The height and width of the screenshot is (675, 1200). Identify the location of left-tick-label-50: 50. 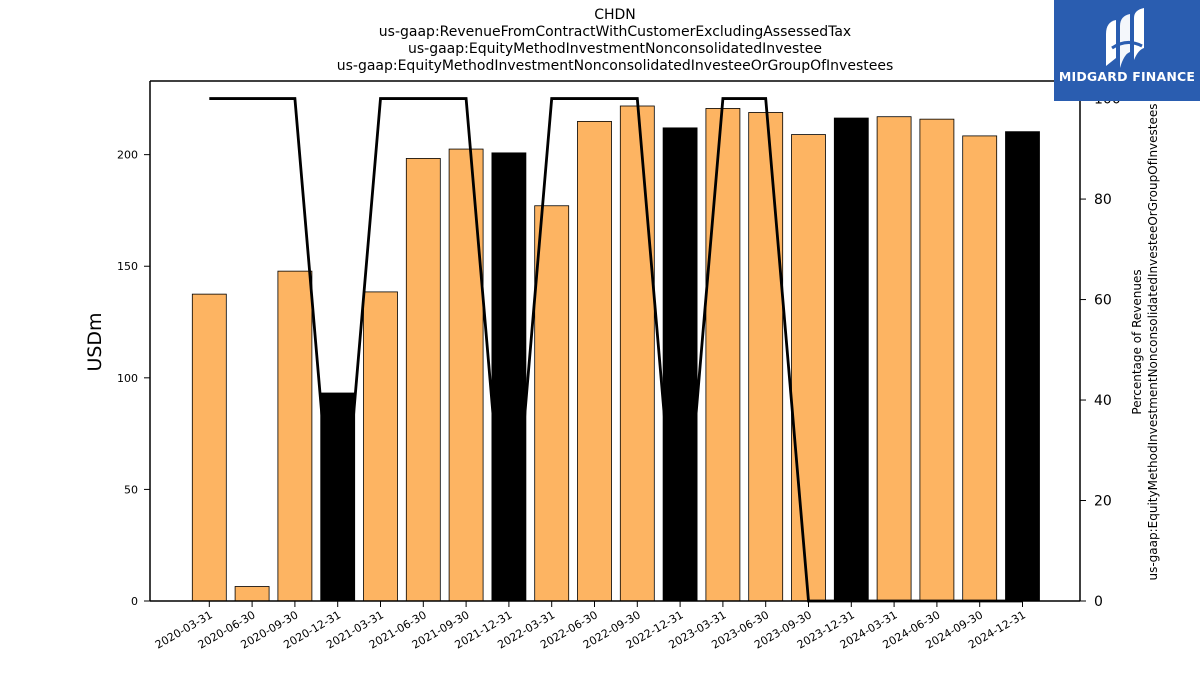
(131, 489).